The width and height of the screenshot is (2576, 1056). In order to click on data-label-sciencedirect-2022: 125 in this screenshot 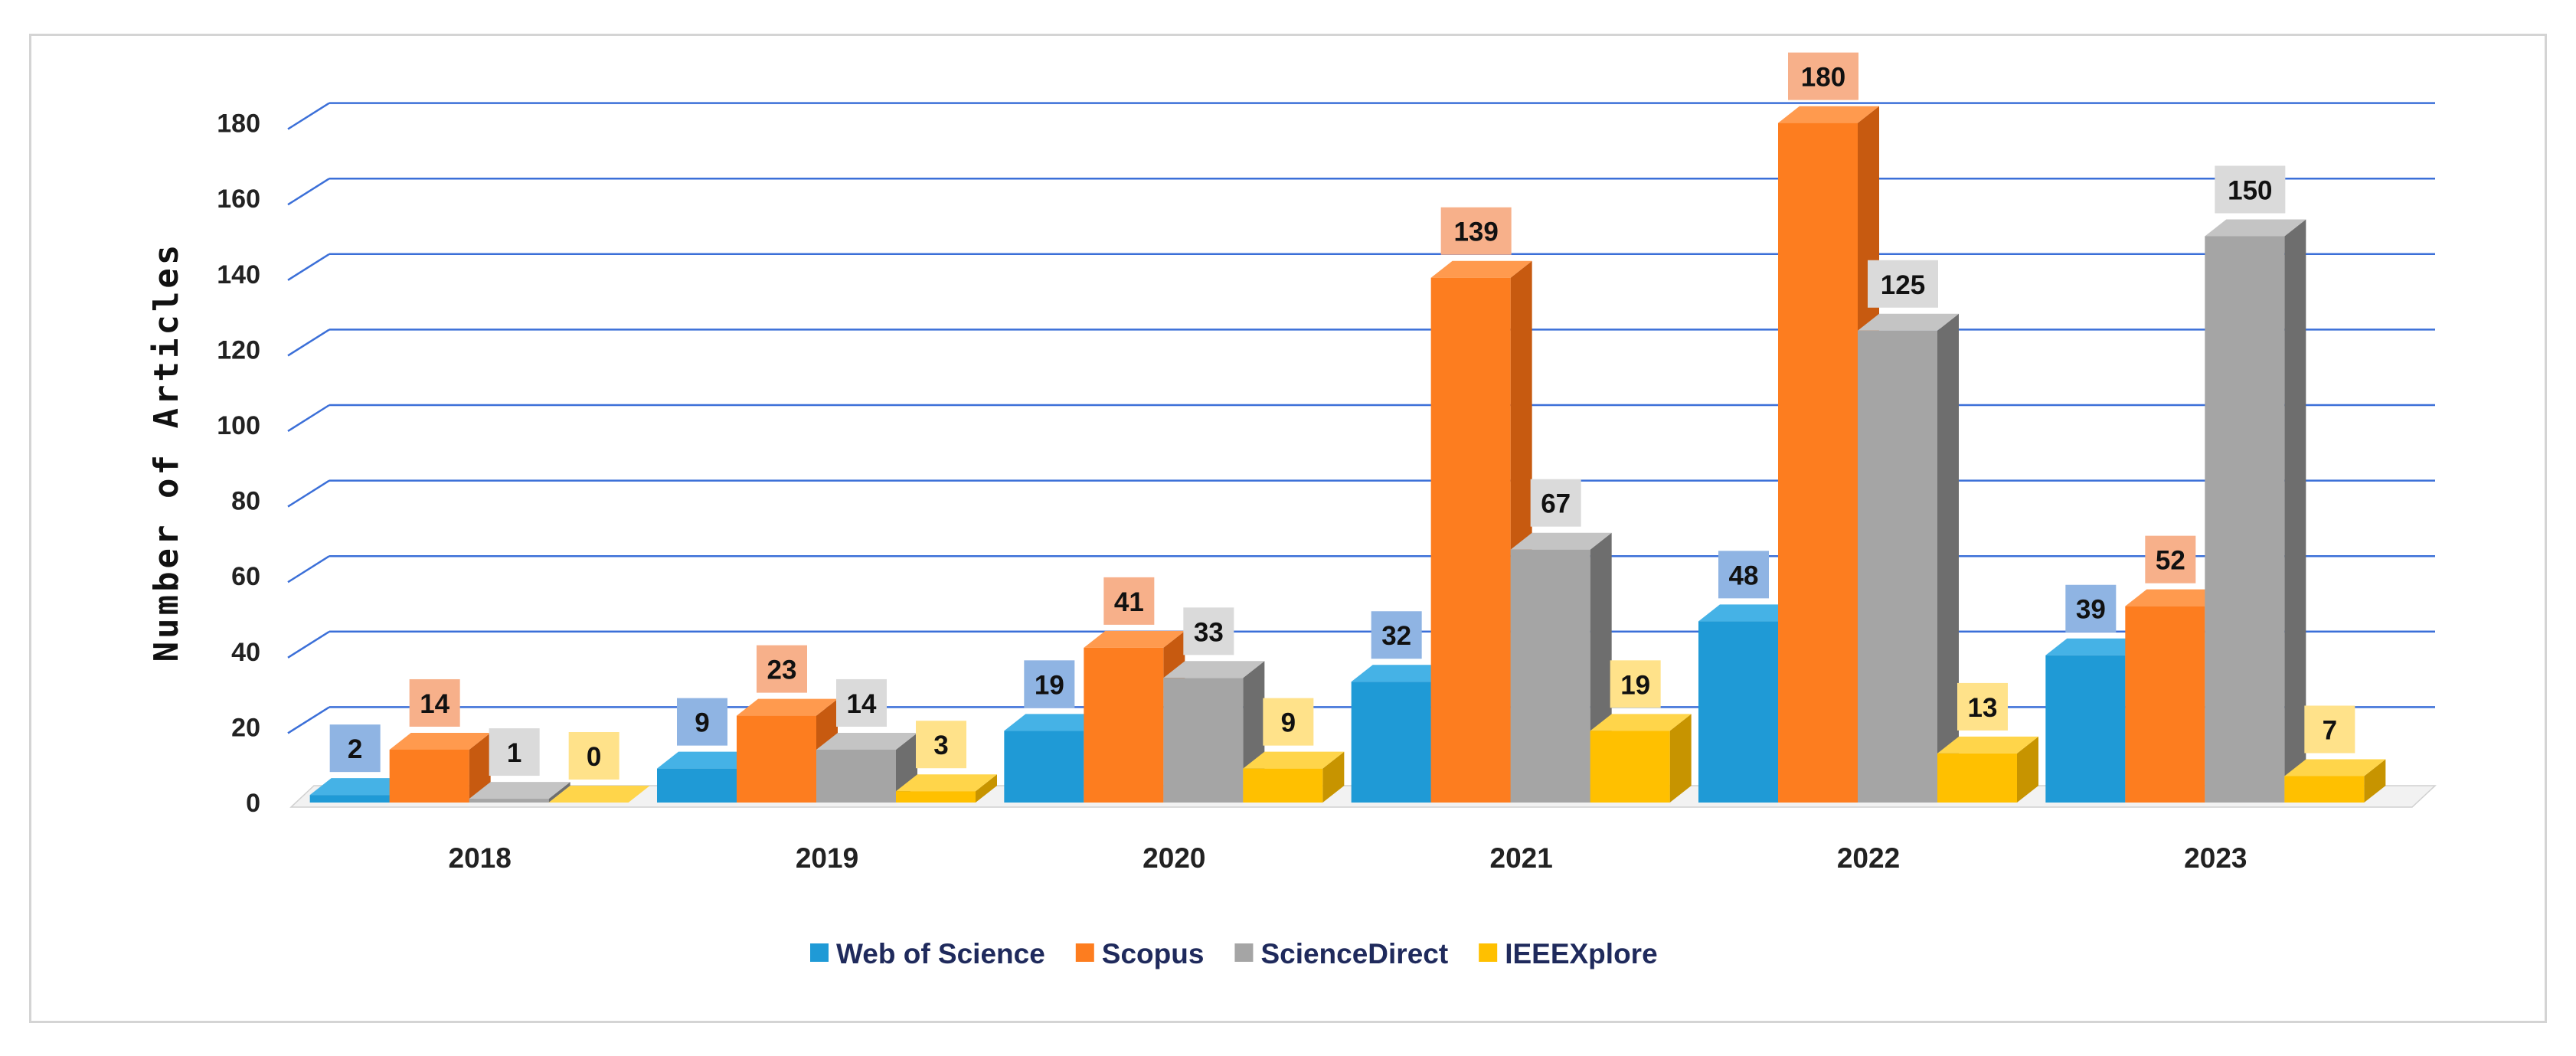, I will do `click(1903, 284)`.